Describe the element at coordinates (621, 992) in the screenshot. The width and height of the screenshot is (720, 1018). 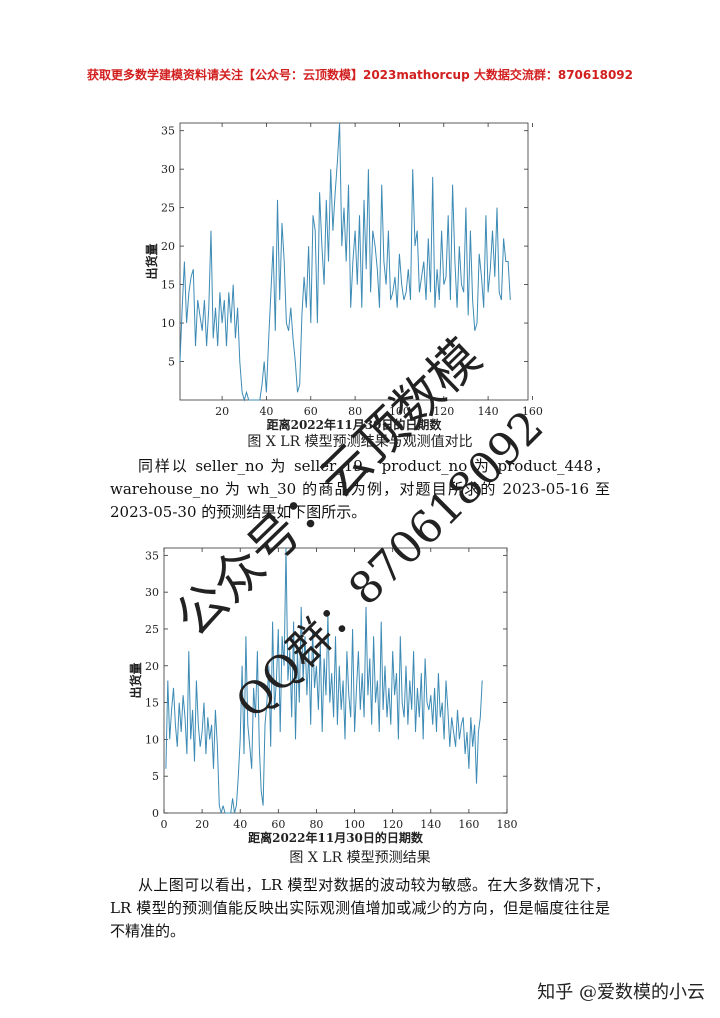
I see `footer: 知乎 @爱数模的小云` at that location.